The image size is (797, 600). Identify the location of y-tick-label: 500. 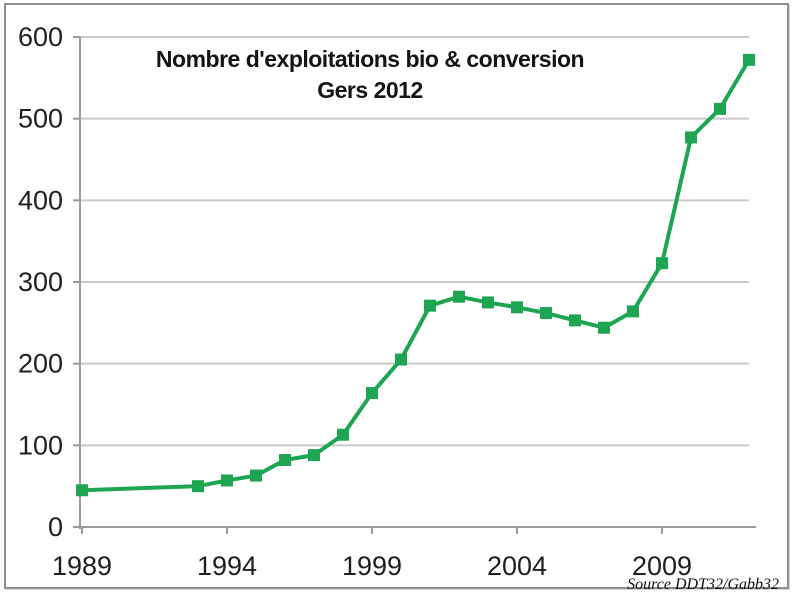
(40, 119).